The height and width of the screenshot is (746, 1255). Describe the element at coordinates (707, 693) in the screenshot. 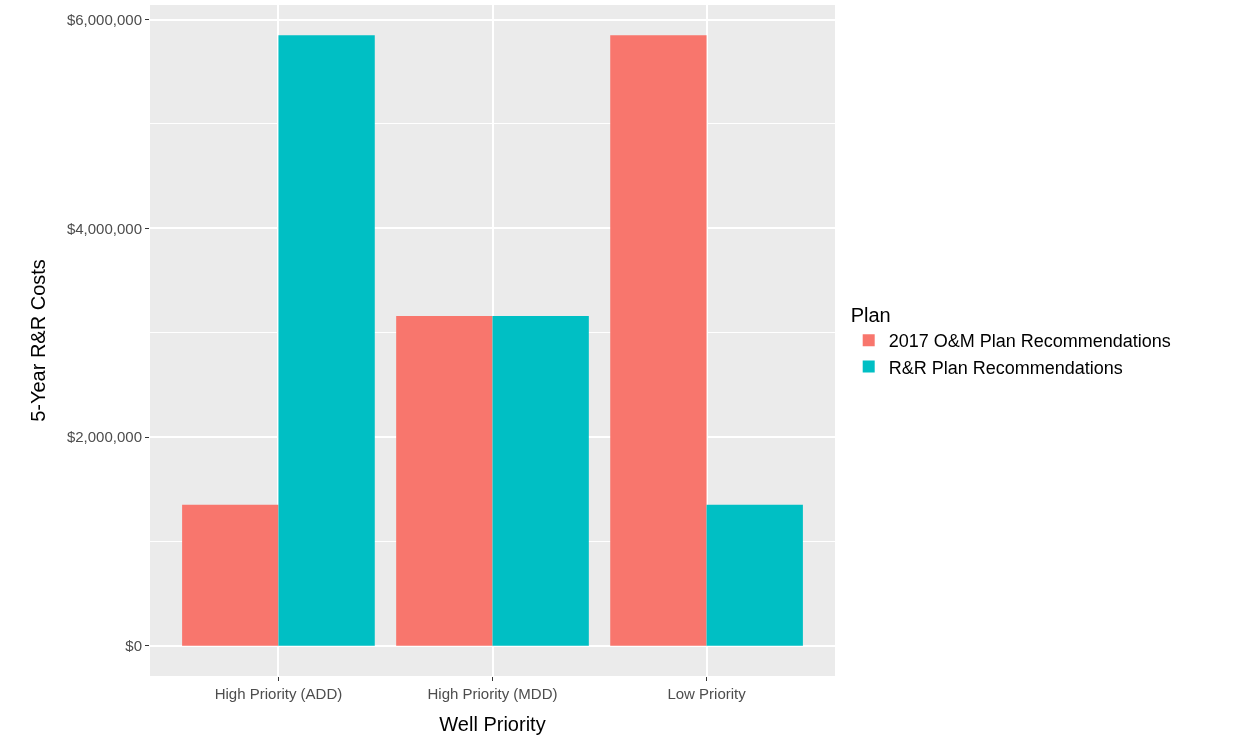

I see `x-tick-label: Low Priority` at that location.